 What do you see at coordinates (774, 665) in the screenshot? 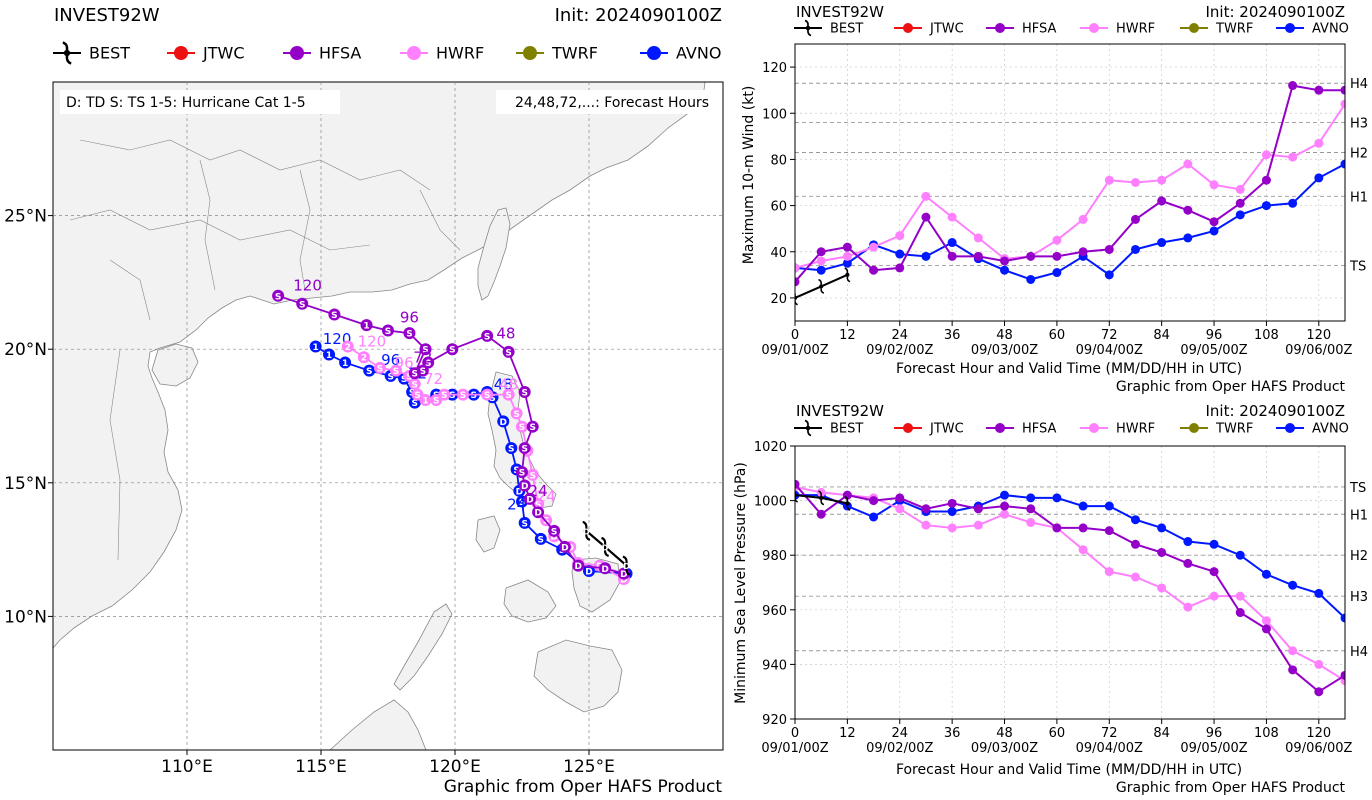
I see `tick-label-y: 940` at bounding box center [774, 665].